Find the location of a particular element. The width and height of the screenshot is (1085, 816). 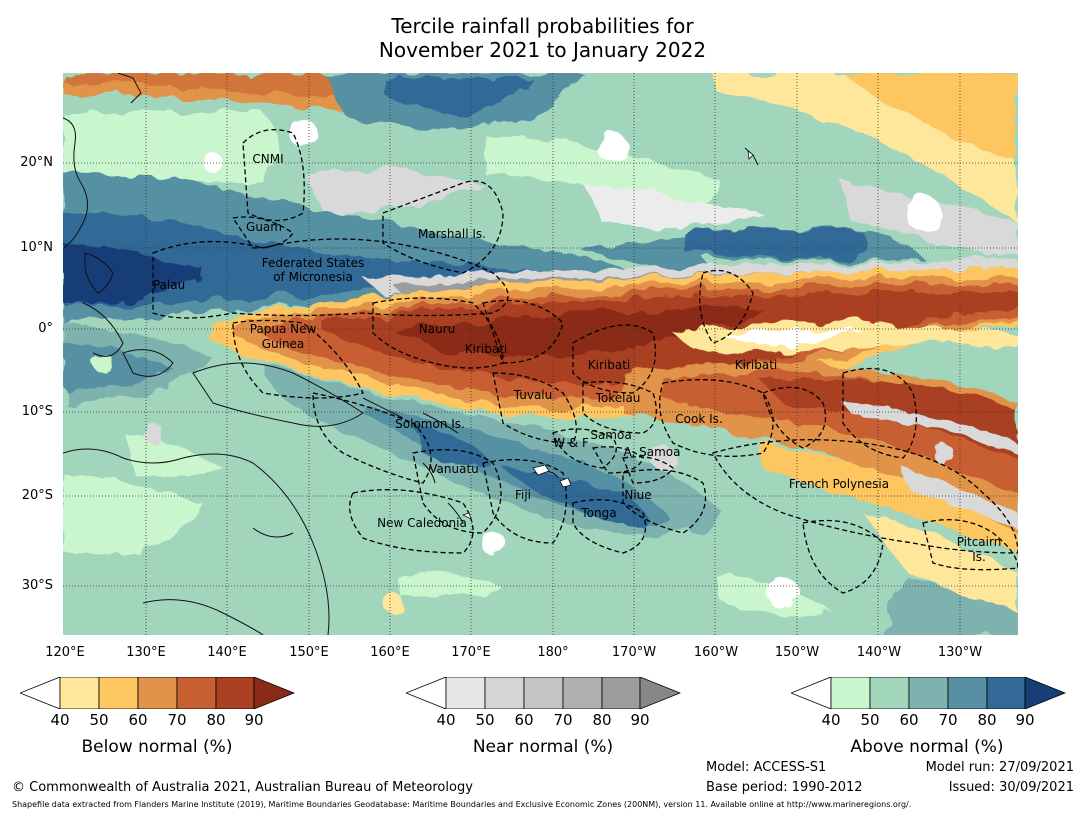

label-fiji: Fiji is located at coordinates (523, 495).